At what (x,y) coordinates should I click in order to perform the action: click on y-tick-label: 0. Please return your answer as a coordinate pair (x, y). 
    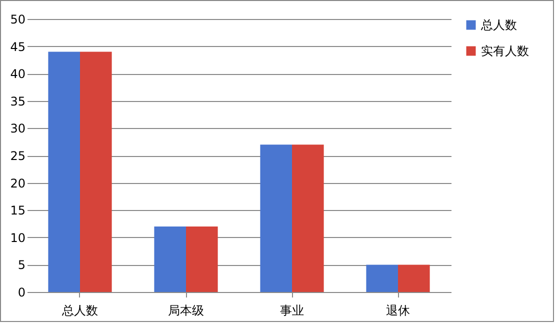
    Looking at the image, I should click on (22, 293).